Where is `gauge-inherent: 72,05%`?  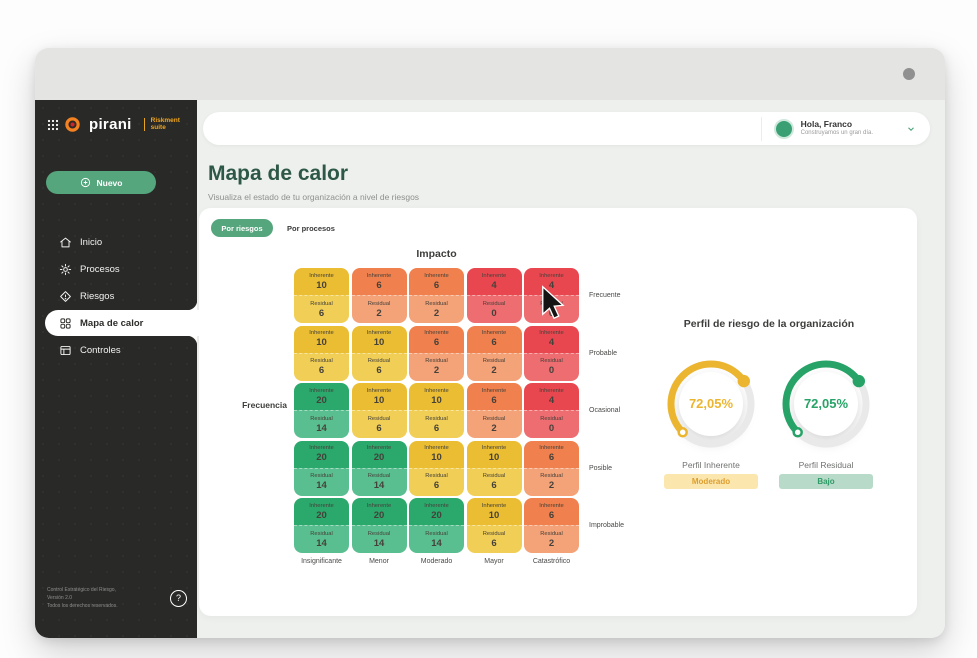 gauge-inherent: 72,05% is located at coordinates (711, 404).